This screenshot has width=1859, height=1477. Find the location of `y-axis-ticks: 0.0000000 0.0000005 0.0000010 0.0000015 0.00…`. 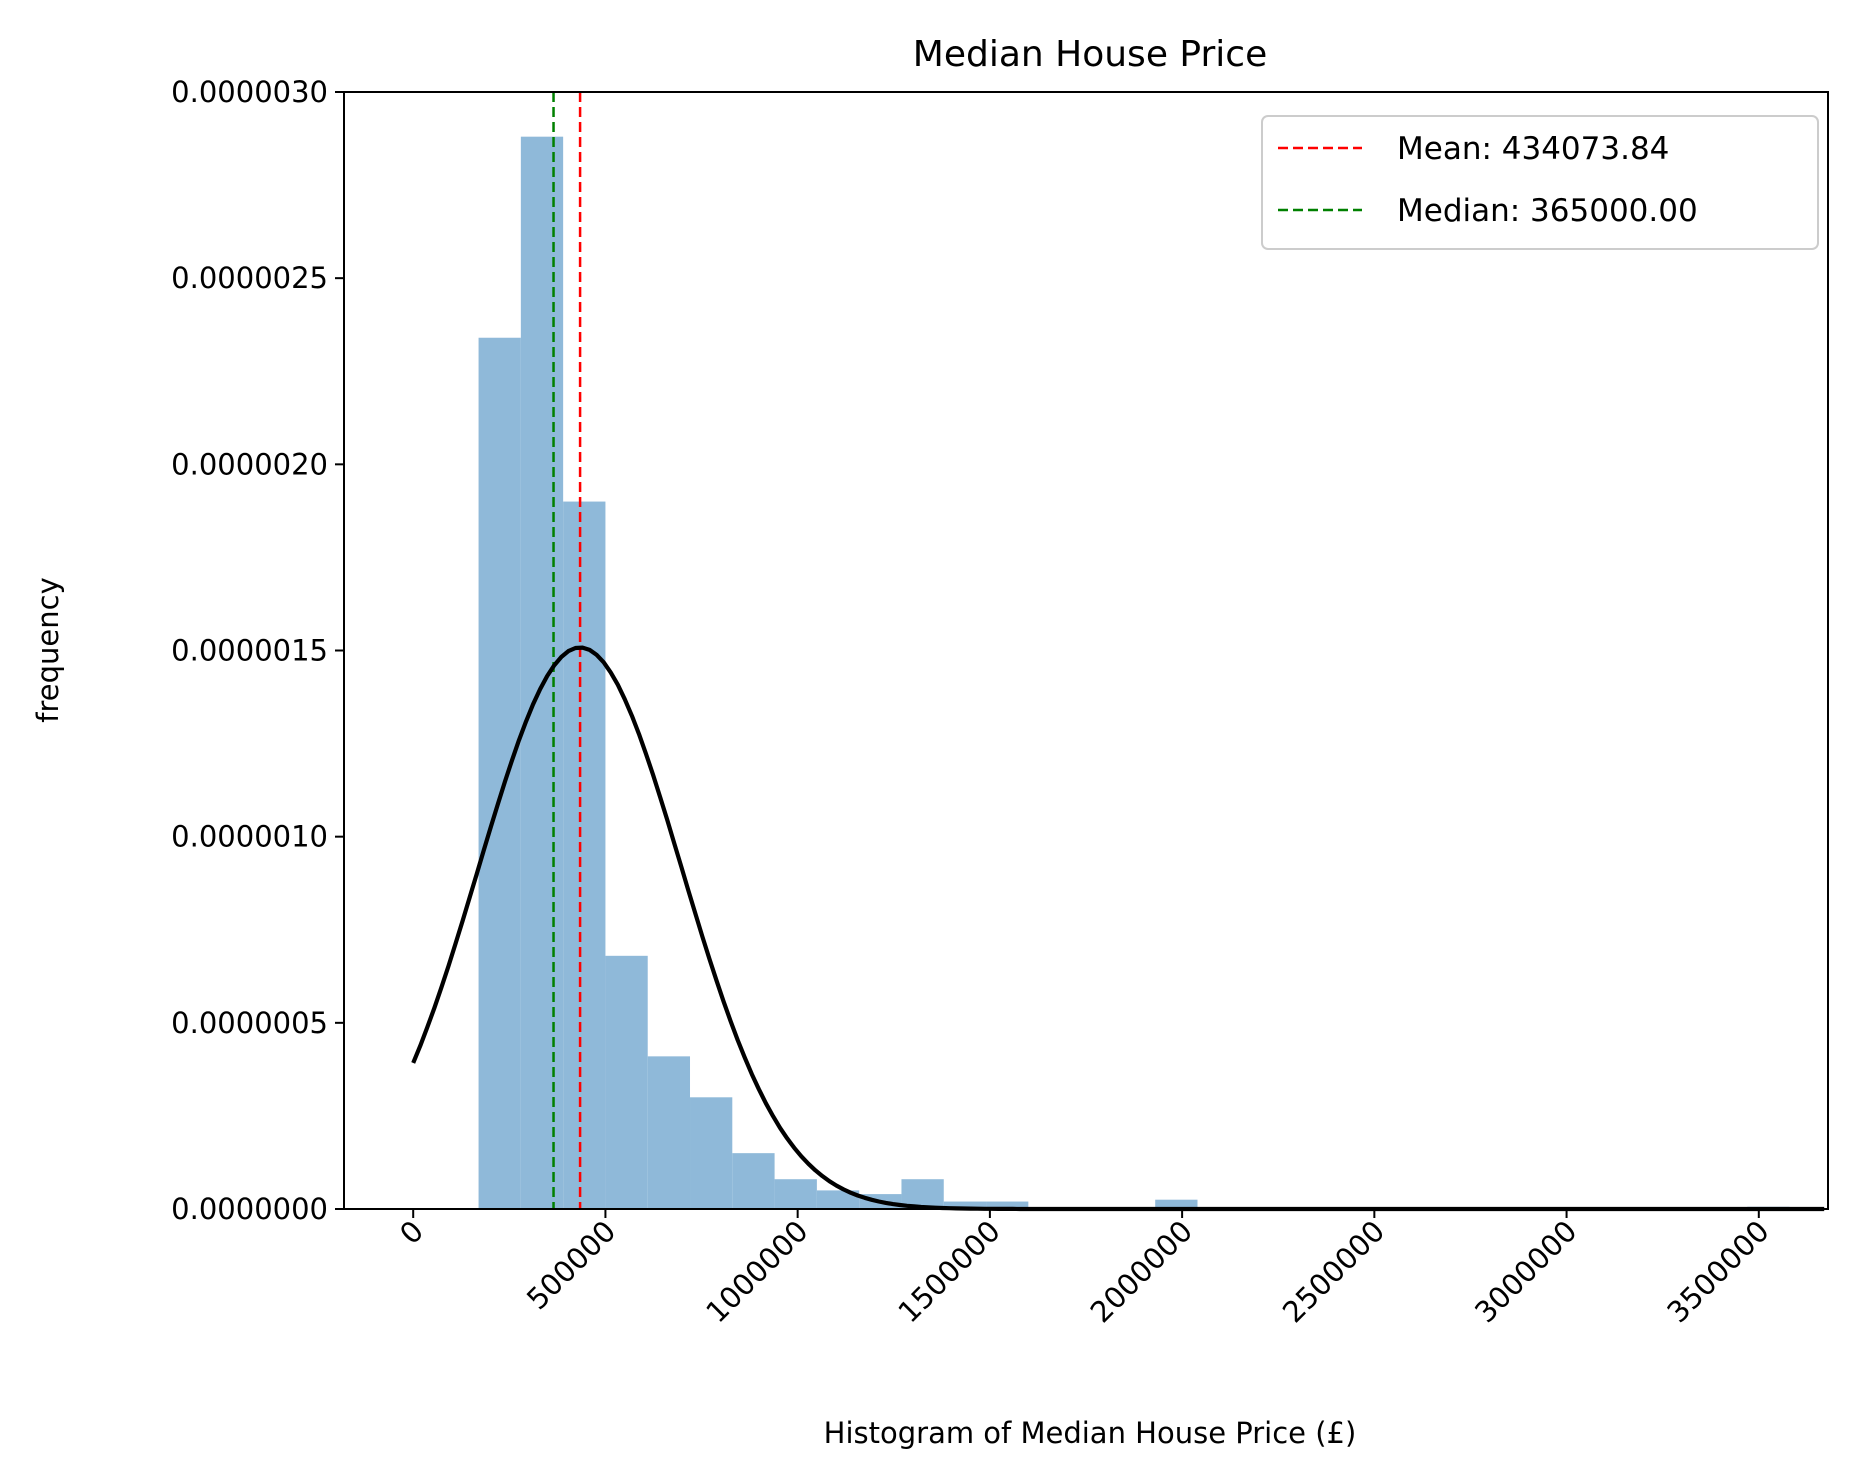

y-axis-ticks: 0.0000000 0.0000005 0.0000010 0.0000015 0.00… is located at coordinates (257, 650).